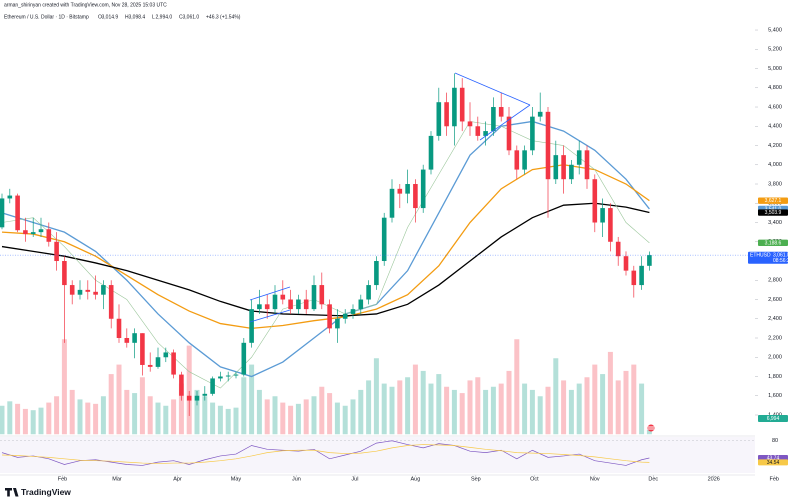 The image size is (800, 504). What do you see at coordinates (181, 17) in the screenshot?
I see `legend-key: C` at bounding box center [181, 17].